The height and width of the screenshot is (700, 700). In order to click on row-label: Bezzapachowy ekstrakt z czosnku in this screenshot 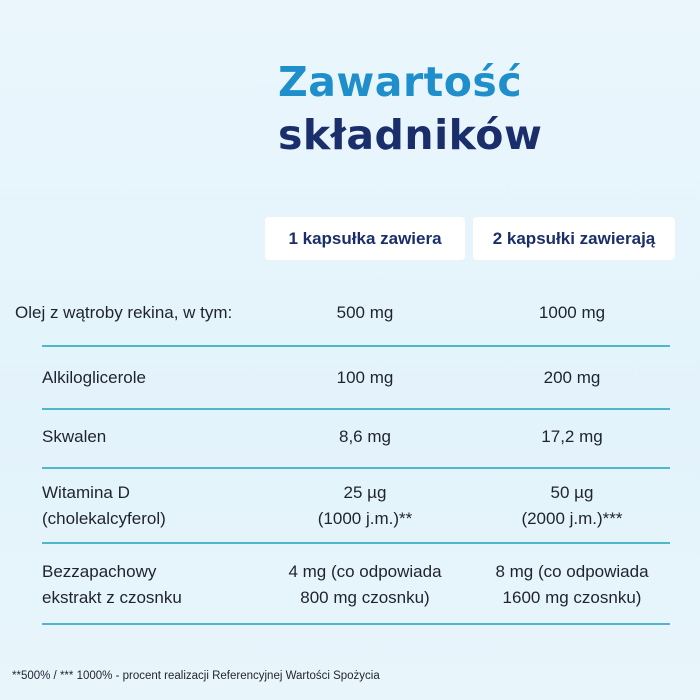, I will do `click(112, 585)`.